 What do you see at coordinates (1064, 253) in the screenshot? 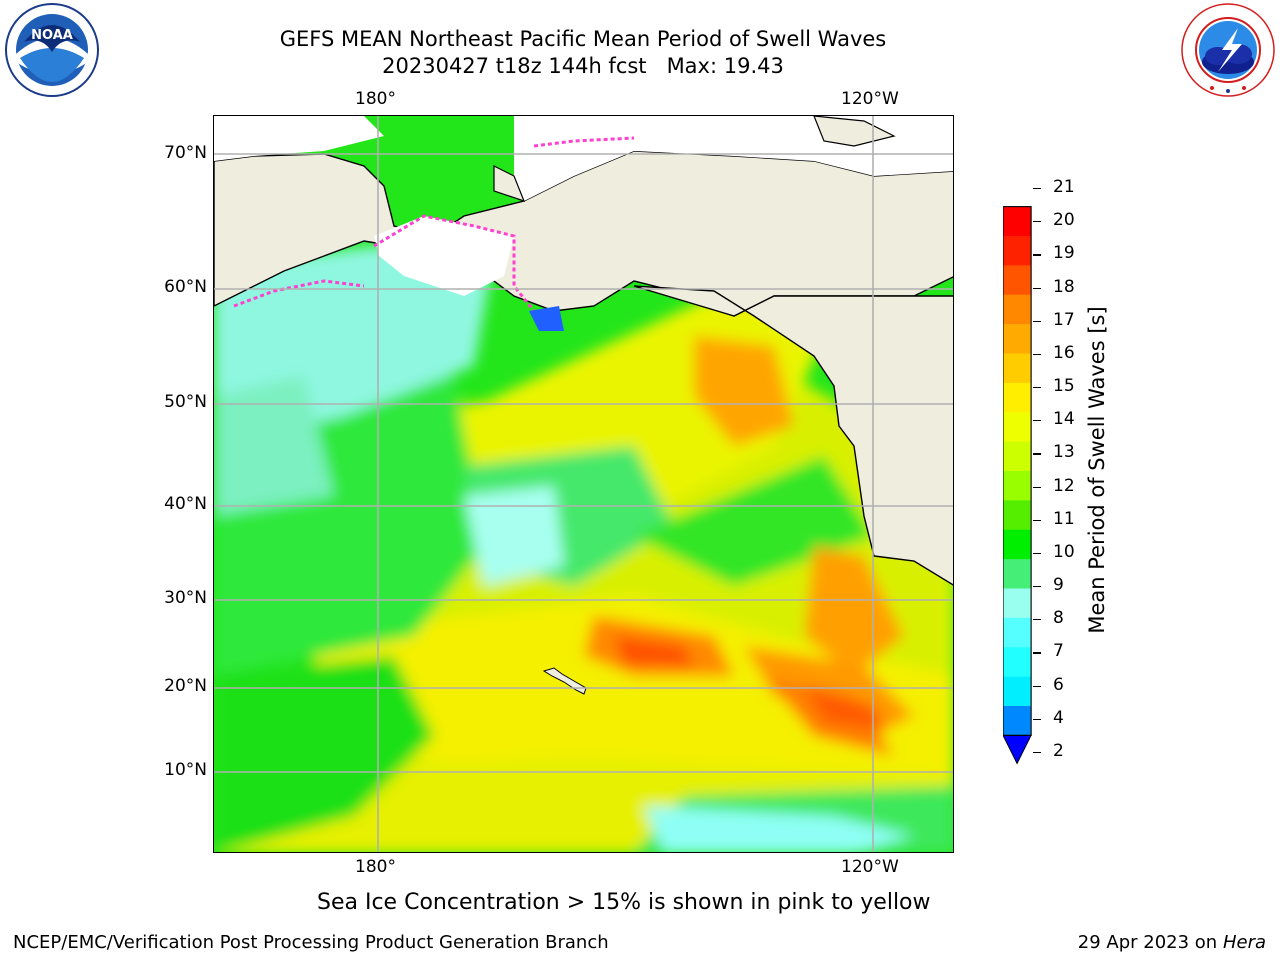
I see `colorbar-tick-label: 19` at bounding box center [1064, 253].